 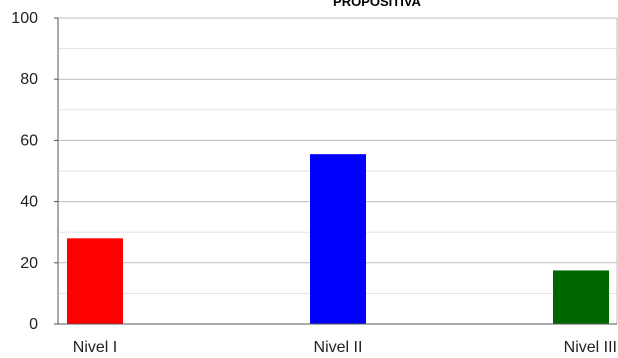 I want to click on x-axis-tick-labels: Nivel I Nivel II Nivel III, so click(x=345, y=347).